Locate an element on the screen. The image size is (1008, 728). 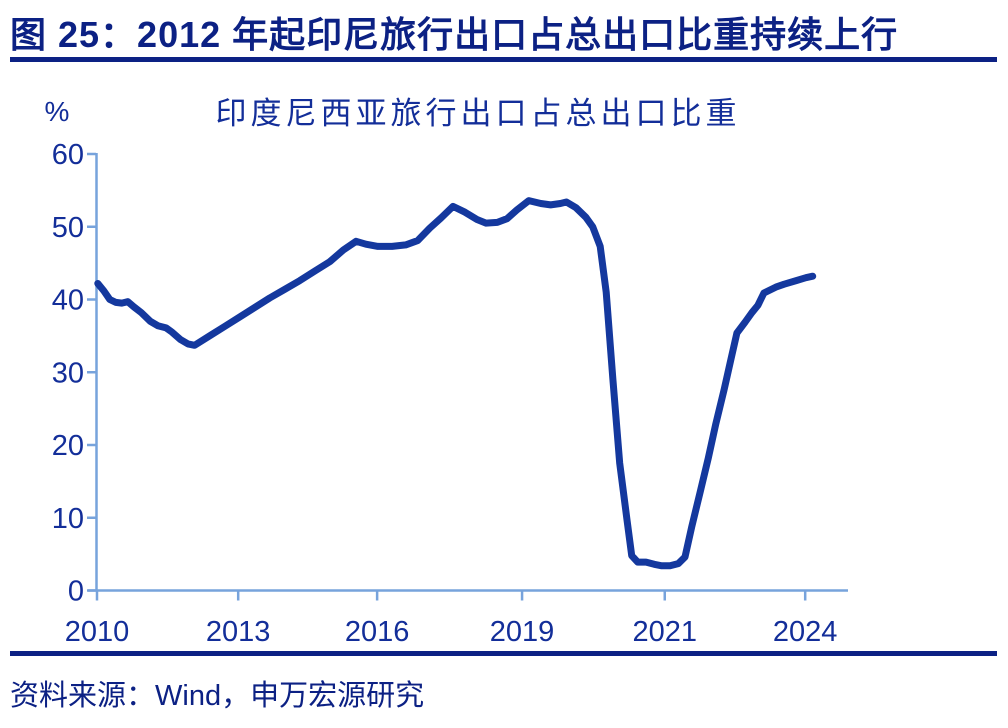
x-tick-label: 2010 is located at coordinates (97, 632).